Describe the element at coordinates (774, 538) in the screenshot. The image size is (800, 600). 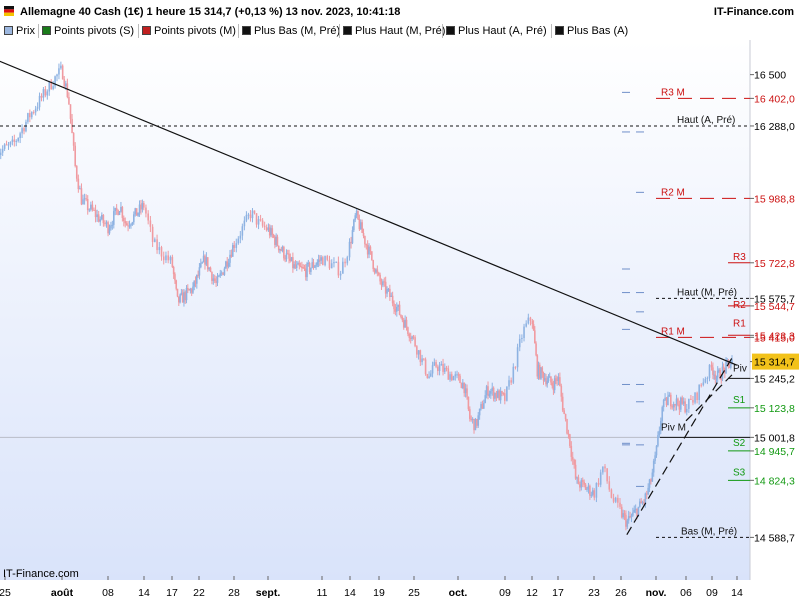
I see `y-tick-label-15: 14 588,7` at that location.